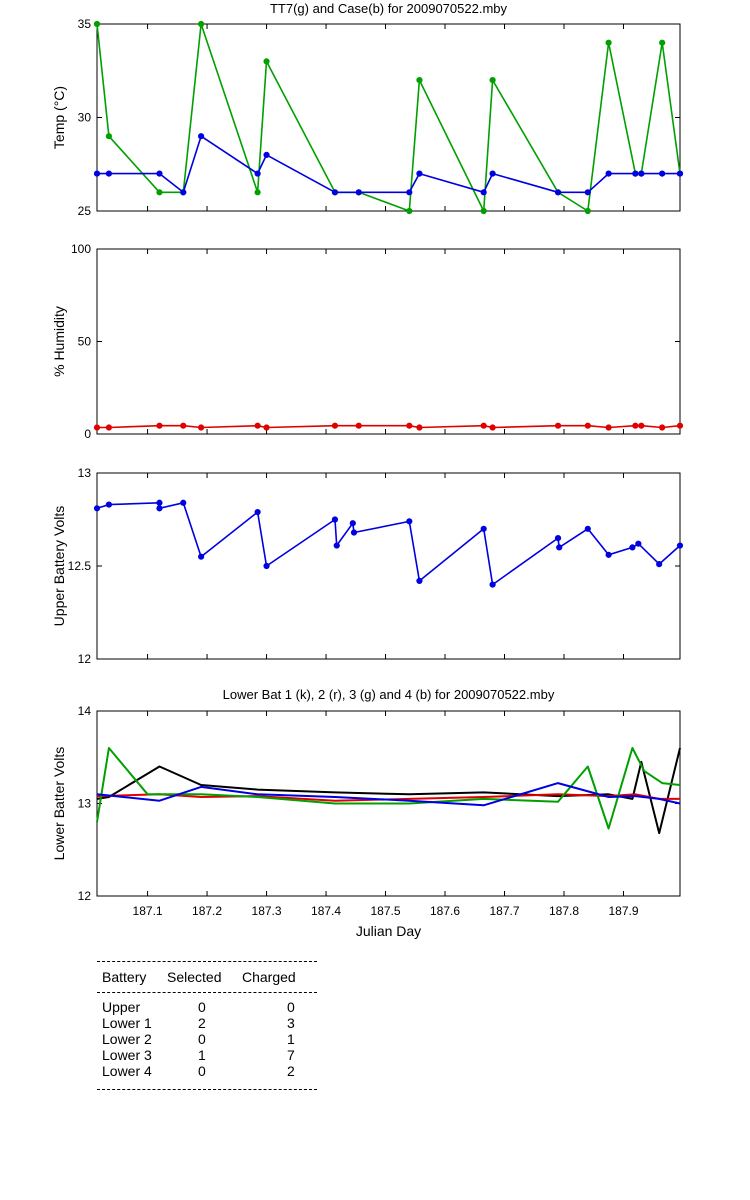 This screenshot has height=1200, width=750. What do you see at coordinates (59, 341) in the screenshot?
I see `y-axis-label: % Humidity` at bounding box center [59, 341].